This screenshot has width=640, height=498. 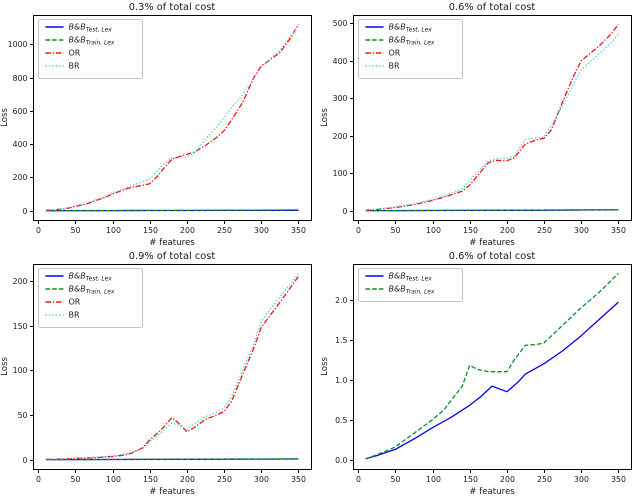 I want to click on y-tick-label: 0.5, so click(x=341, y=420).